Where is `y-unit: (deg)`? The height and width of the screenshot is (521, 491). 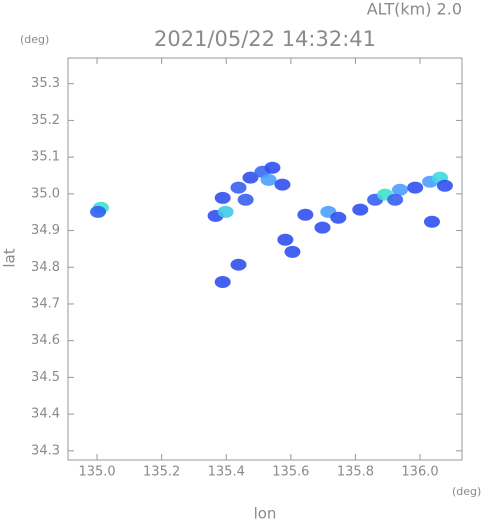 y-unit: (deg) is located at coordinates (34, 39).